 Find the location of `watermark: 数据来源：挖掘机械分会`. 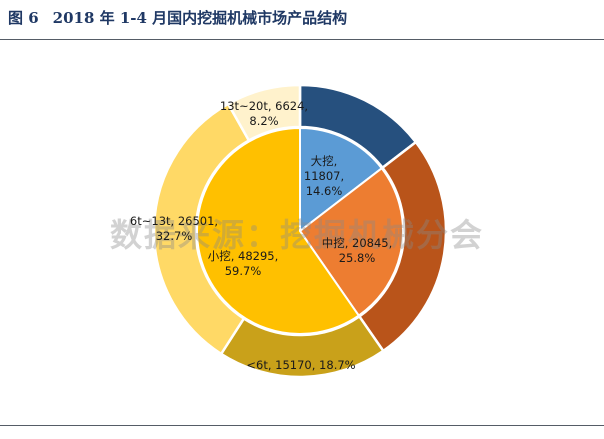

watermark: 数据来源：挖掘机械分会 is located at coordinates (297, 235).